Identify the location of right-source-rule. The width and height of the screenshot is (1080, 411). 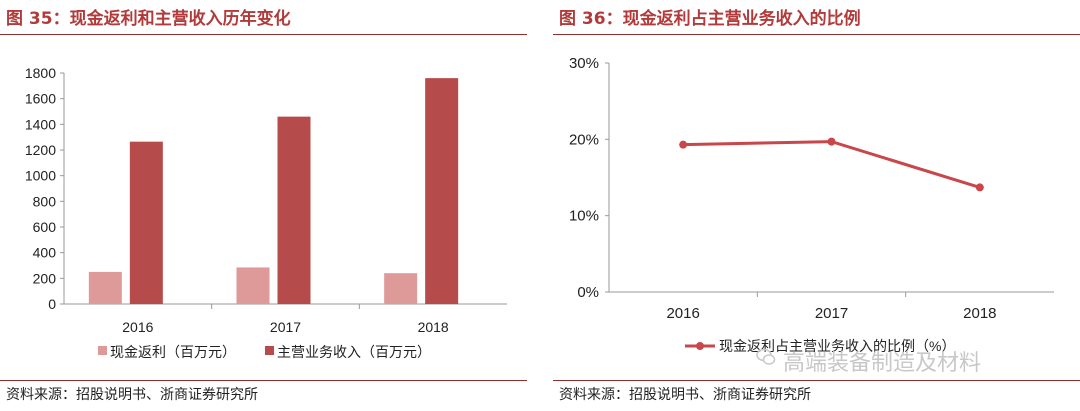
(816, 380).